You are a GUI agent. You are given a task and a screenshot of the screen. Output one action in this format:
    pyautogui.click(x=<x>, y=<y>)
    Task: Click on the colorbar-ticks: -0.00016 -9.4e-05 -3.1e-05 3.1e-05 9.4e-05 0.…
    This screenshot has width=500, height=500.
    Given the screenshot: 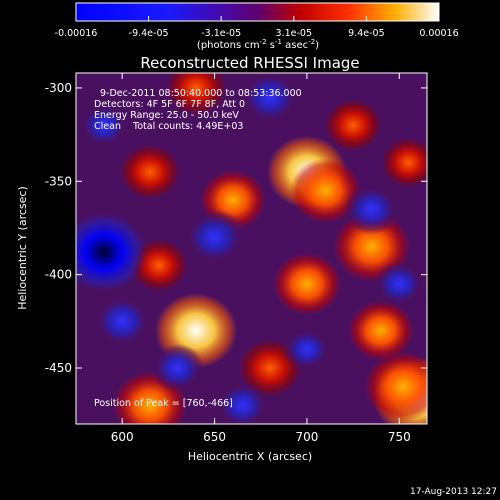 What is the action you would take?
    pyautogui.click(x=257, y=27)
    